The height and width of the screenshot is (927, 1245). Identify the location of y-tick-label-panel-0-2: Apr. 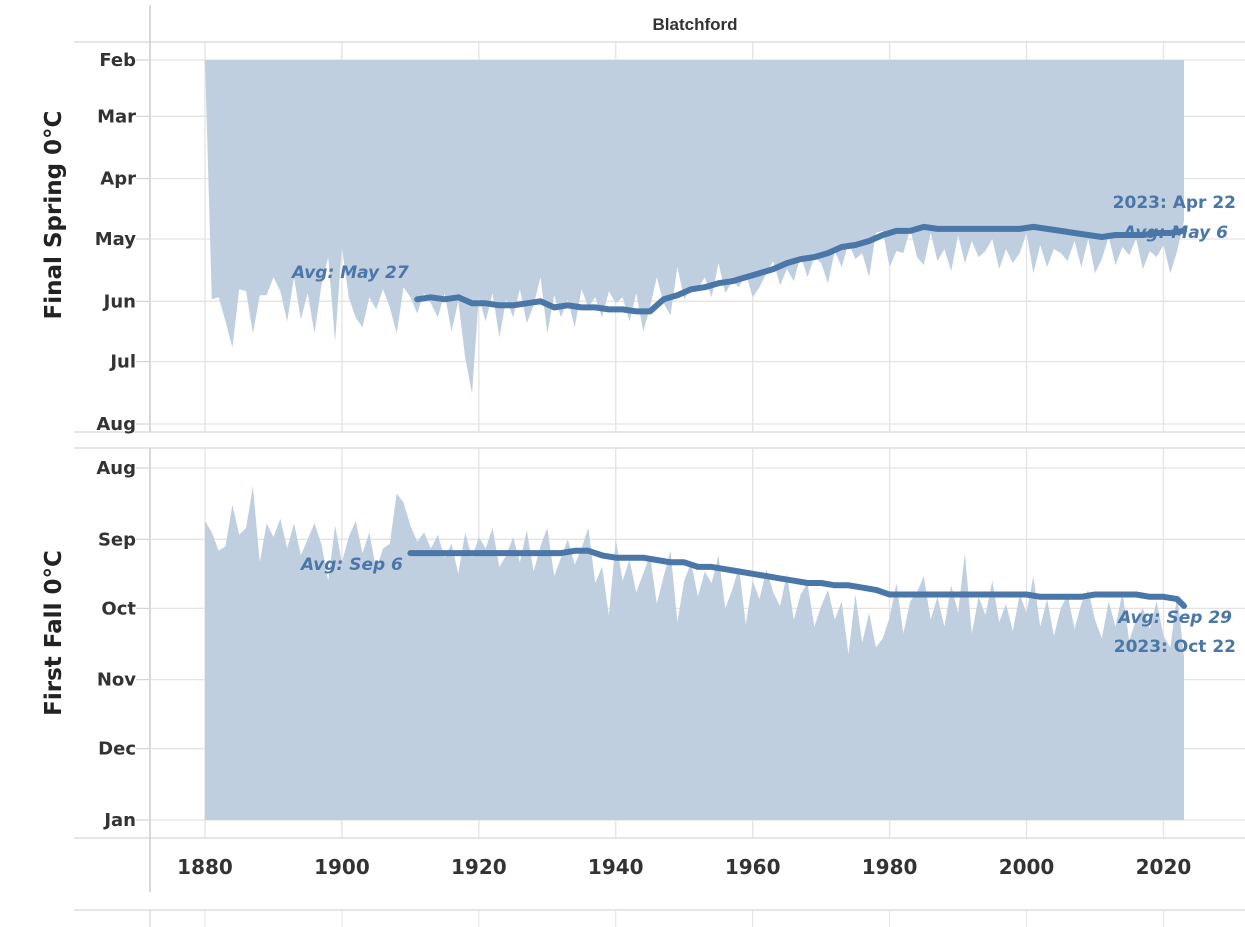
(118, 179).